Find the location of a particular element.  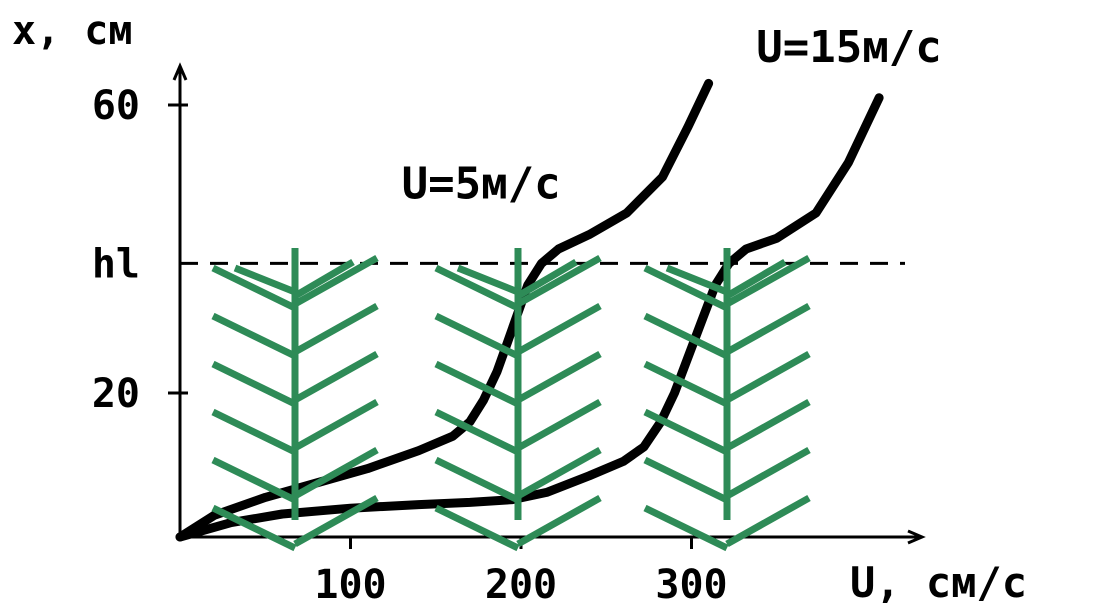

series-annotation-2: U=15м/с is located at coordinates (848, 47).